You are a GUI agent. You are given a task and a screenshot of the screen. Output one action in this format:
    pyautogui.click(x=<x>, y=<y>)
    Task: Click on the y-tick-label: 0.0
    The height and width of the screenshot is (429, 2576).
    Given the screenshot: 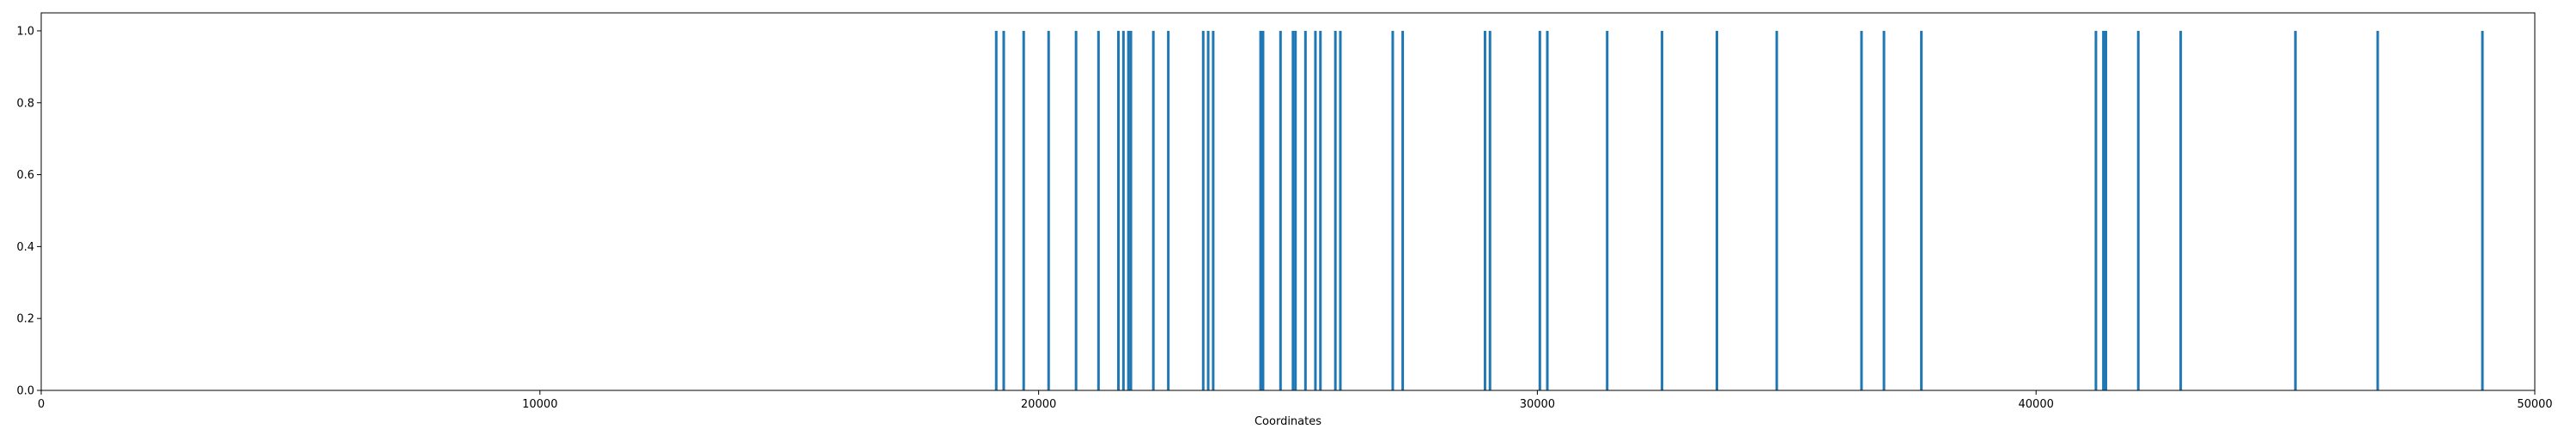 What is the action you would take?
    pyautogui.click(x=25, y=391)
    